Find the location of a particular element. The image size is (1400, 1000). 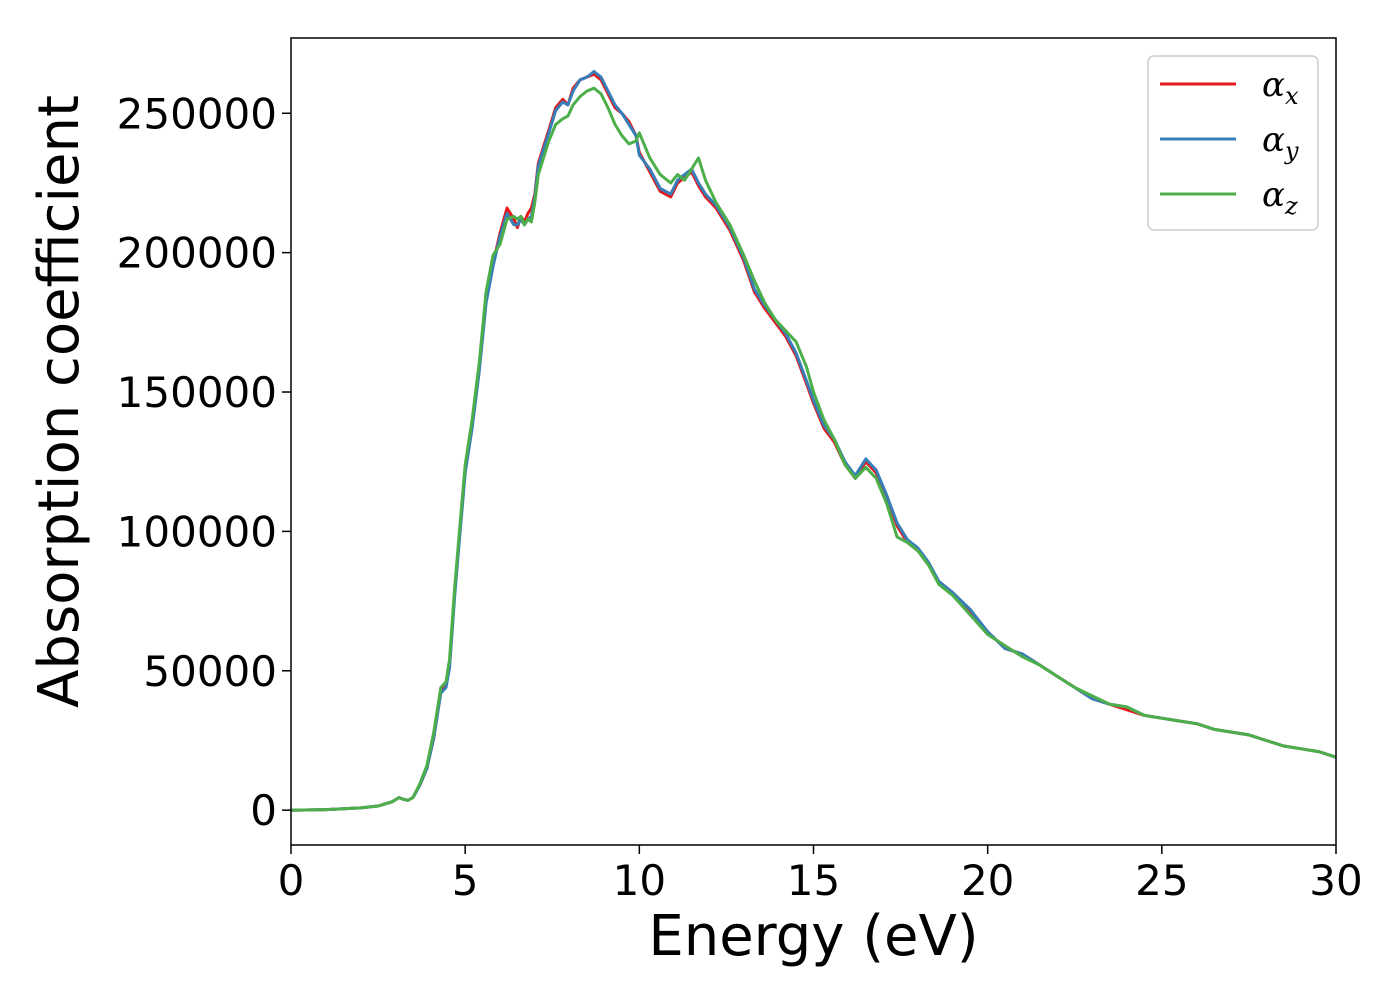

x-axis: 0 5 10 15 20 25 30 is located at coordinates (820, 875).